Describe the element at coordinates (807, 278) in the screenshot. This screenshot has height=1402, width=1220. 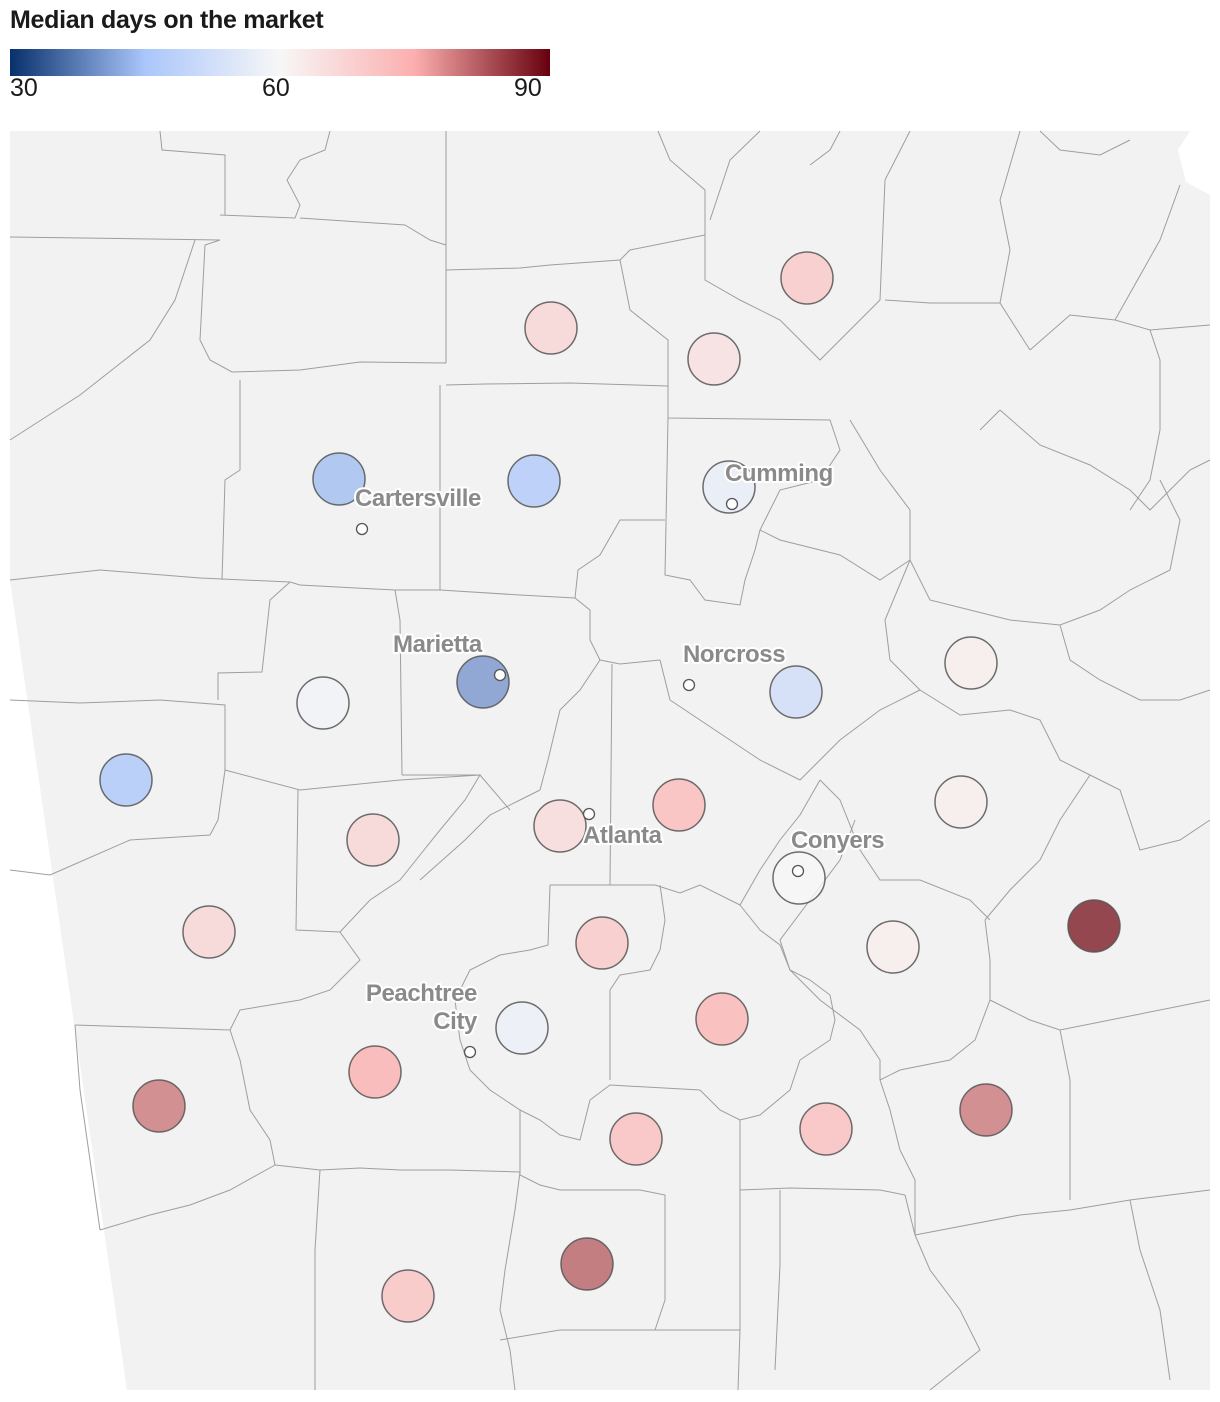
I see `county-bubble-north-center` at that location.